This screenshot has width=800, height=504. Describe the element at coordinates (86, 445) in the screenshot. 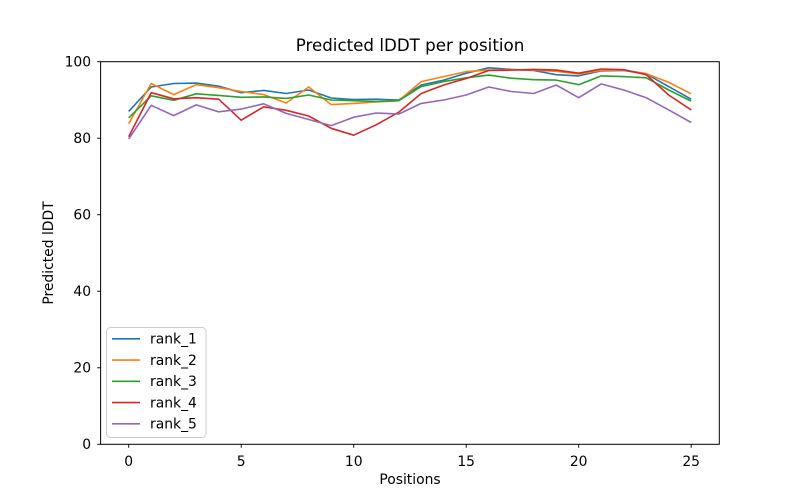

I see `y-tick-label: 0` at that location.